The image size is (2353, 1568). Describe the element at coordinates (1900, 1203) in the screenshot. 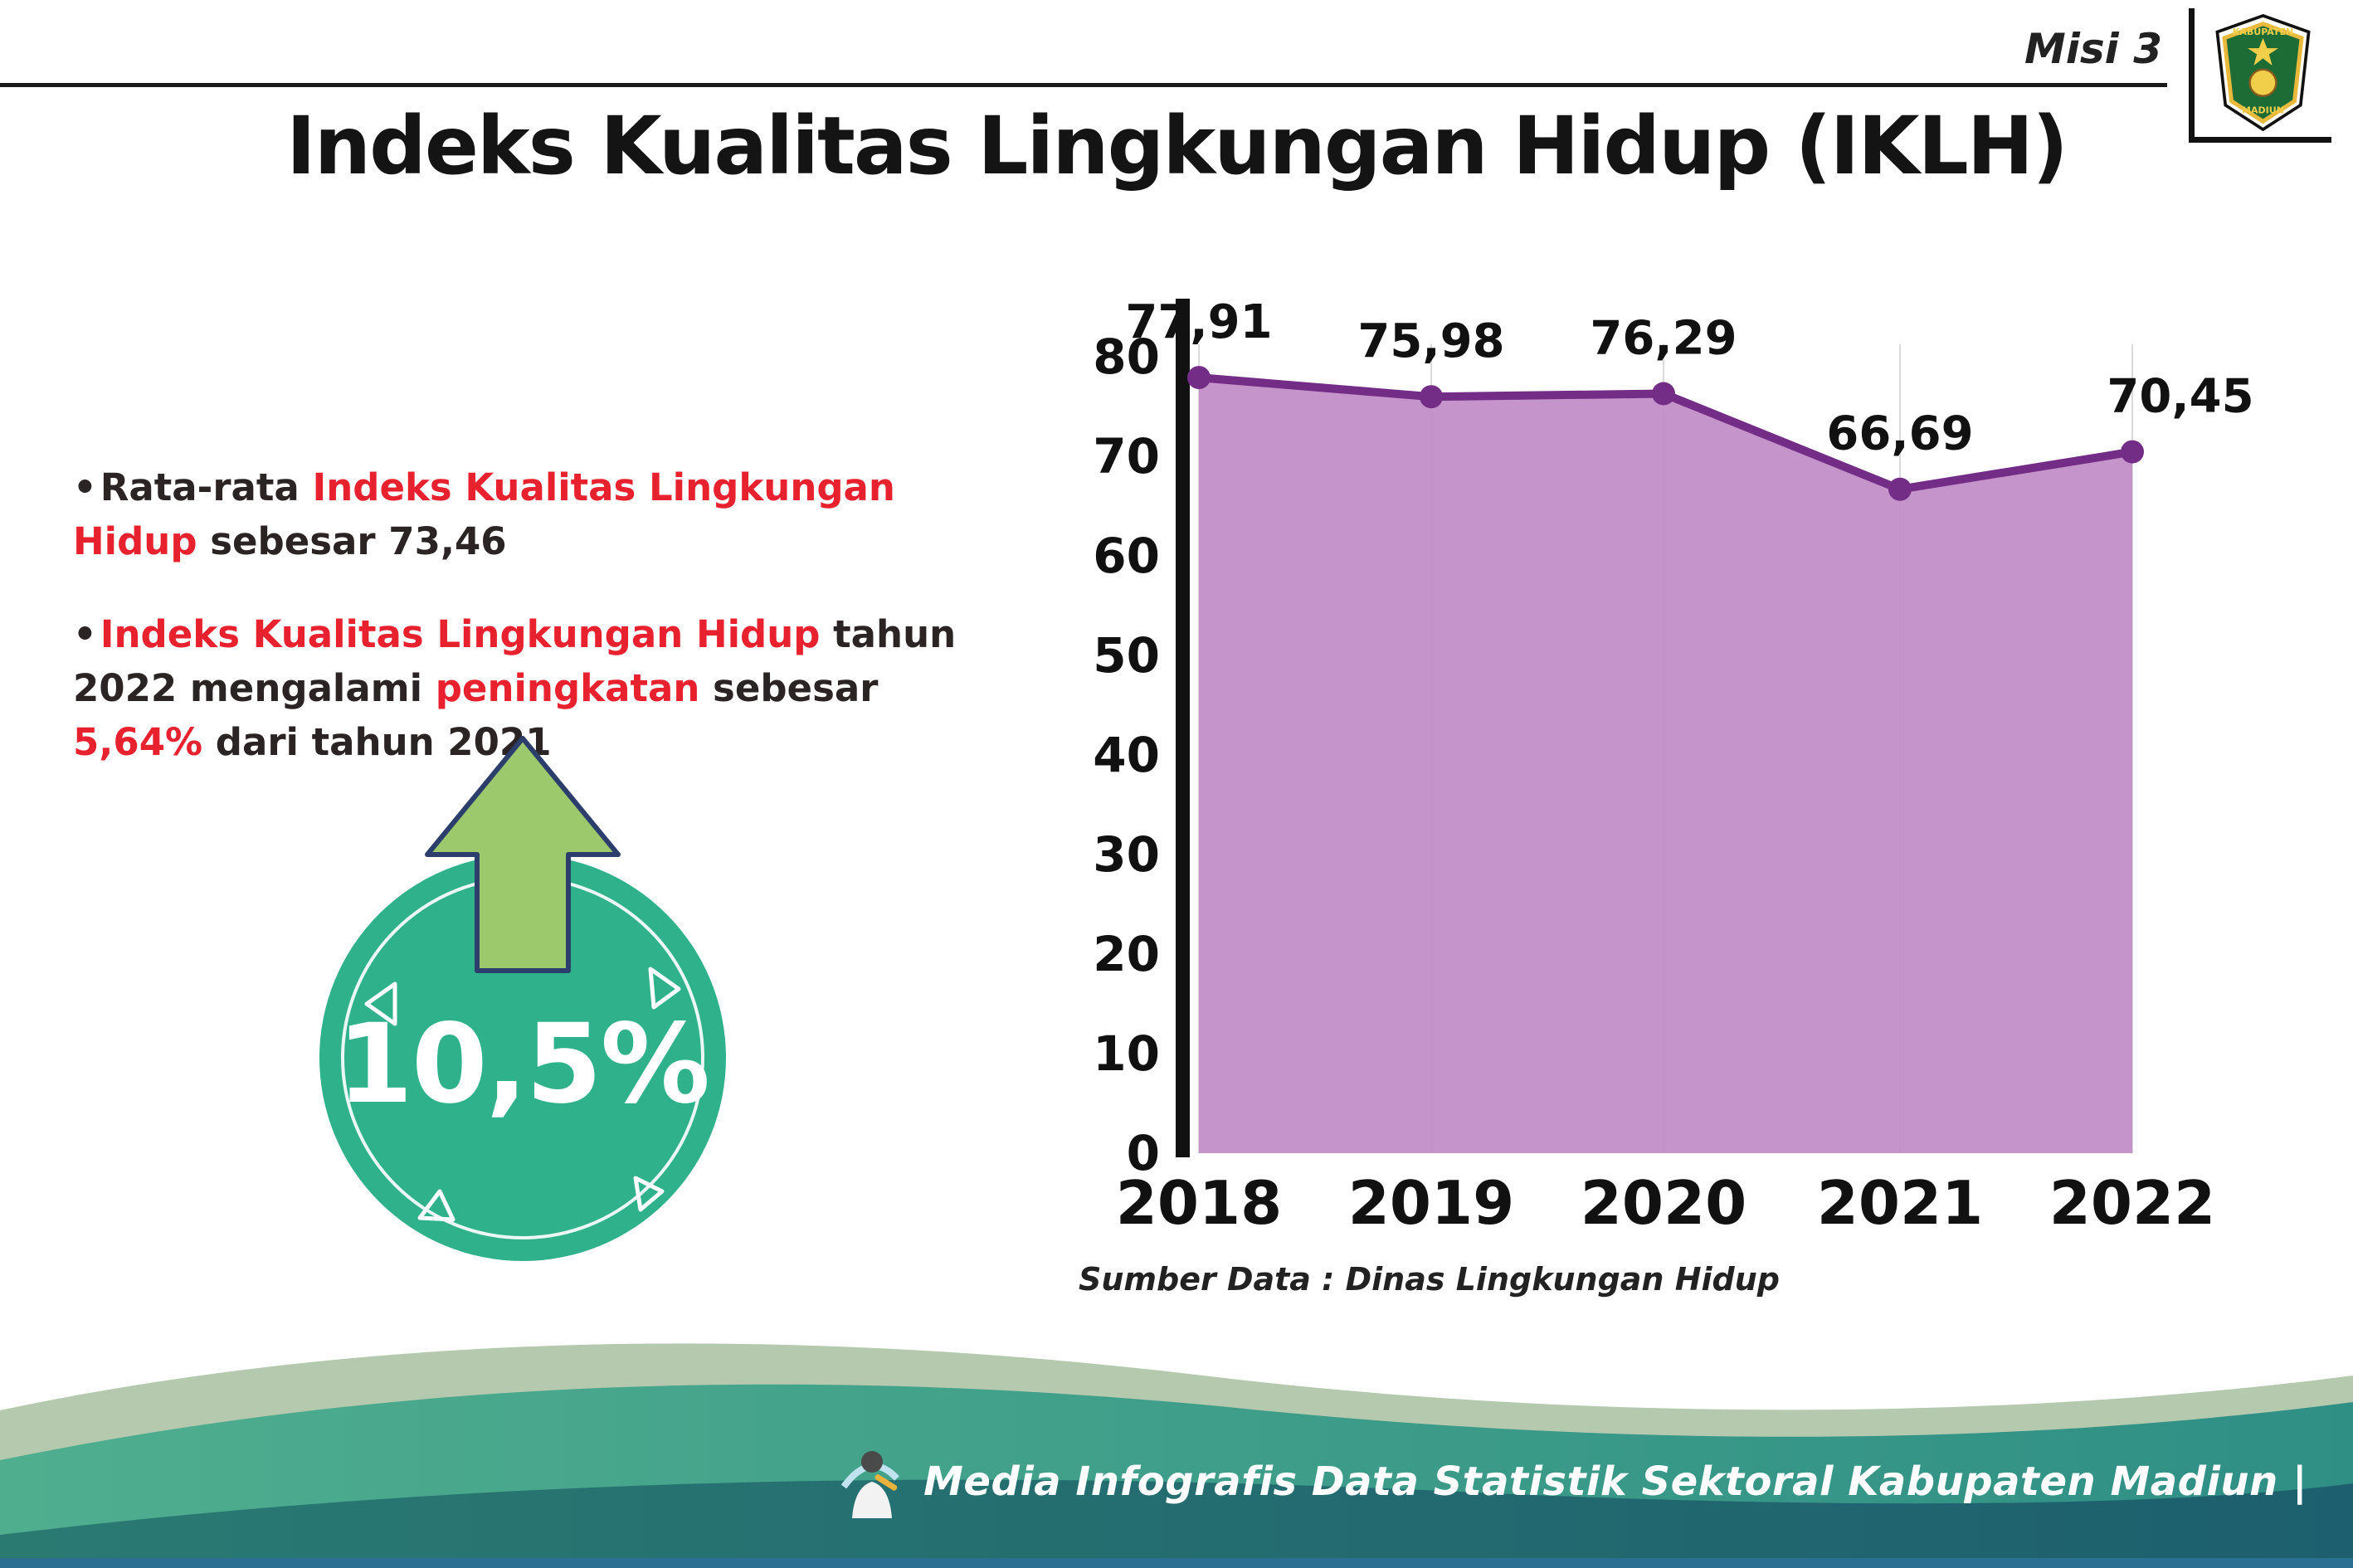

I see `x-tick-label: 2021` at that location.